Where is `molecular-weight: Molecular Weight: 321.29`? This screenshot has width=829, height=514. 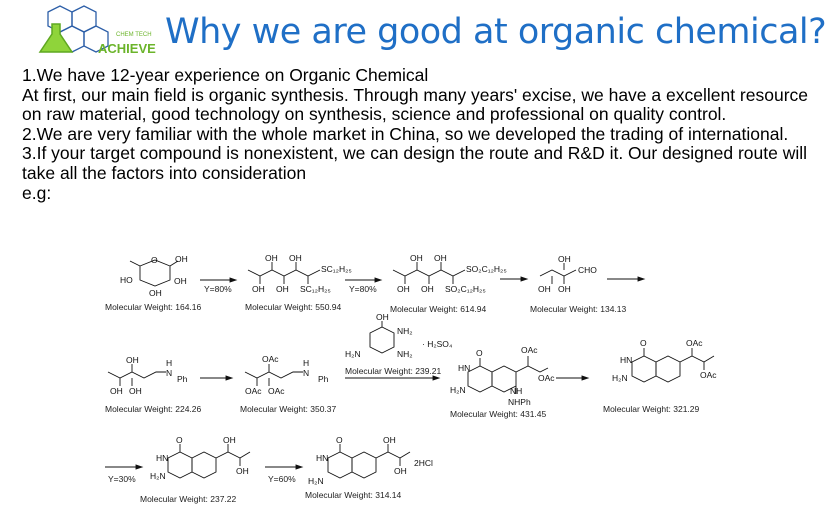
molecular-weight: Molecular Weight: 321.29 is located at coordinates (651, 409).